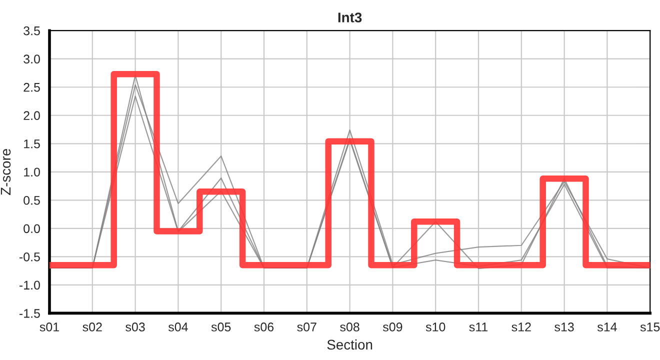 This screenshot has width=660, height=360. I want to click on x-tick-label: s05, so click(221, 327).